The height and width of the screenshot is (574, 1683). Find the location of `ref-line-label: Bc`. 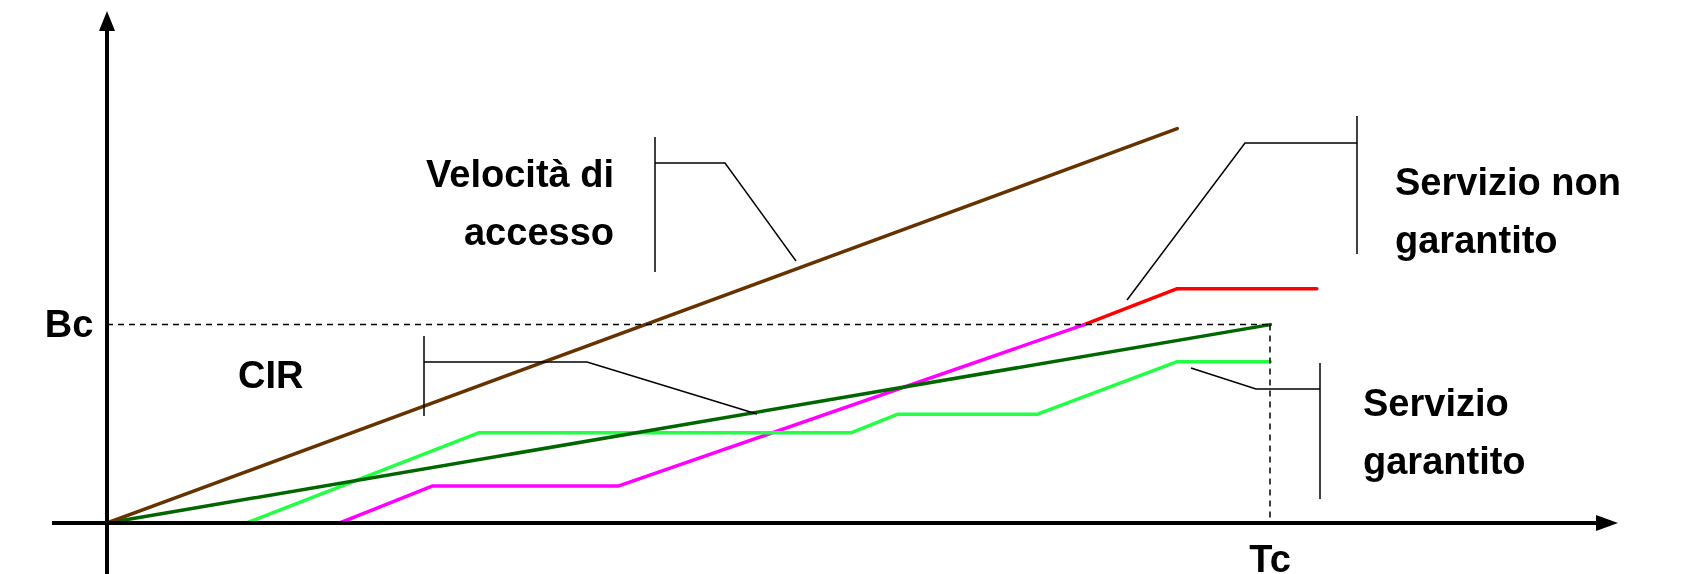

ref-line-label: Bc is located at coordinates (69, 324).